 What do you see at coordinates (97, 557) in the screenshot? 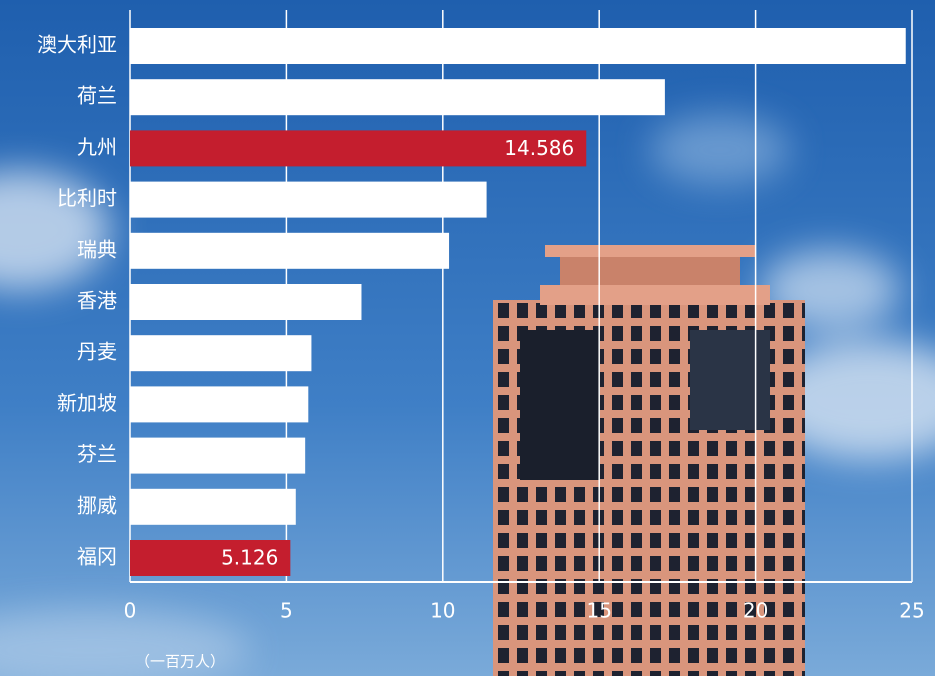
I see `y-tick-label: 福冈` at bounding box center [97, 557].